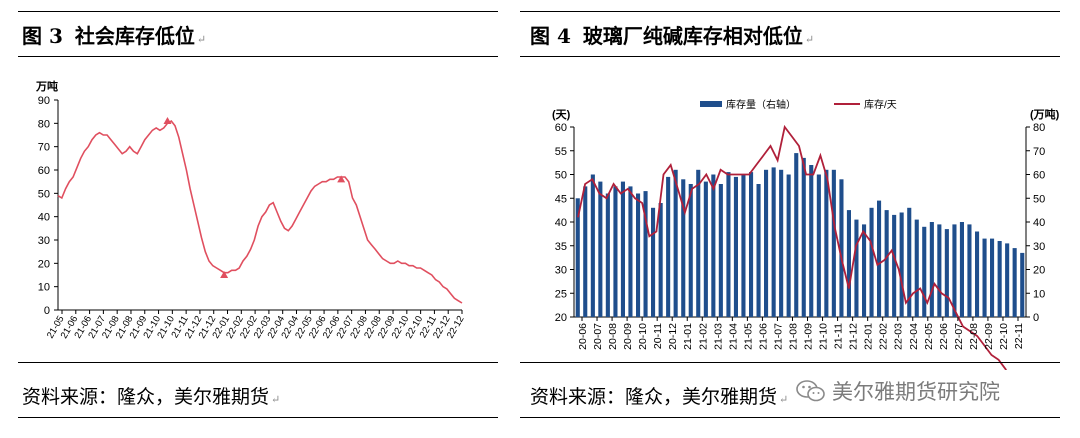  I want to click on figure-3-title: 图 3 社会库存低位 ↵, so click(114, 36).